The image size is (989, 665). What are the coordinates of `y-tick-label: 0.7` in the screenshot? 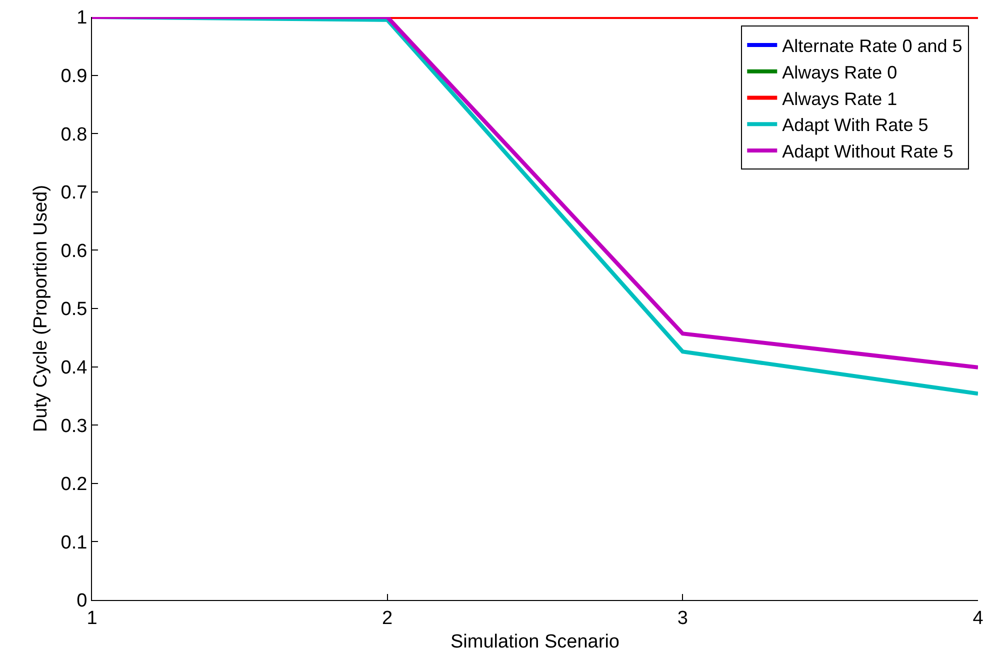 It's located at (74, 193).